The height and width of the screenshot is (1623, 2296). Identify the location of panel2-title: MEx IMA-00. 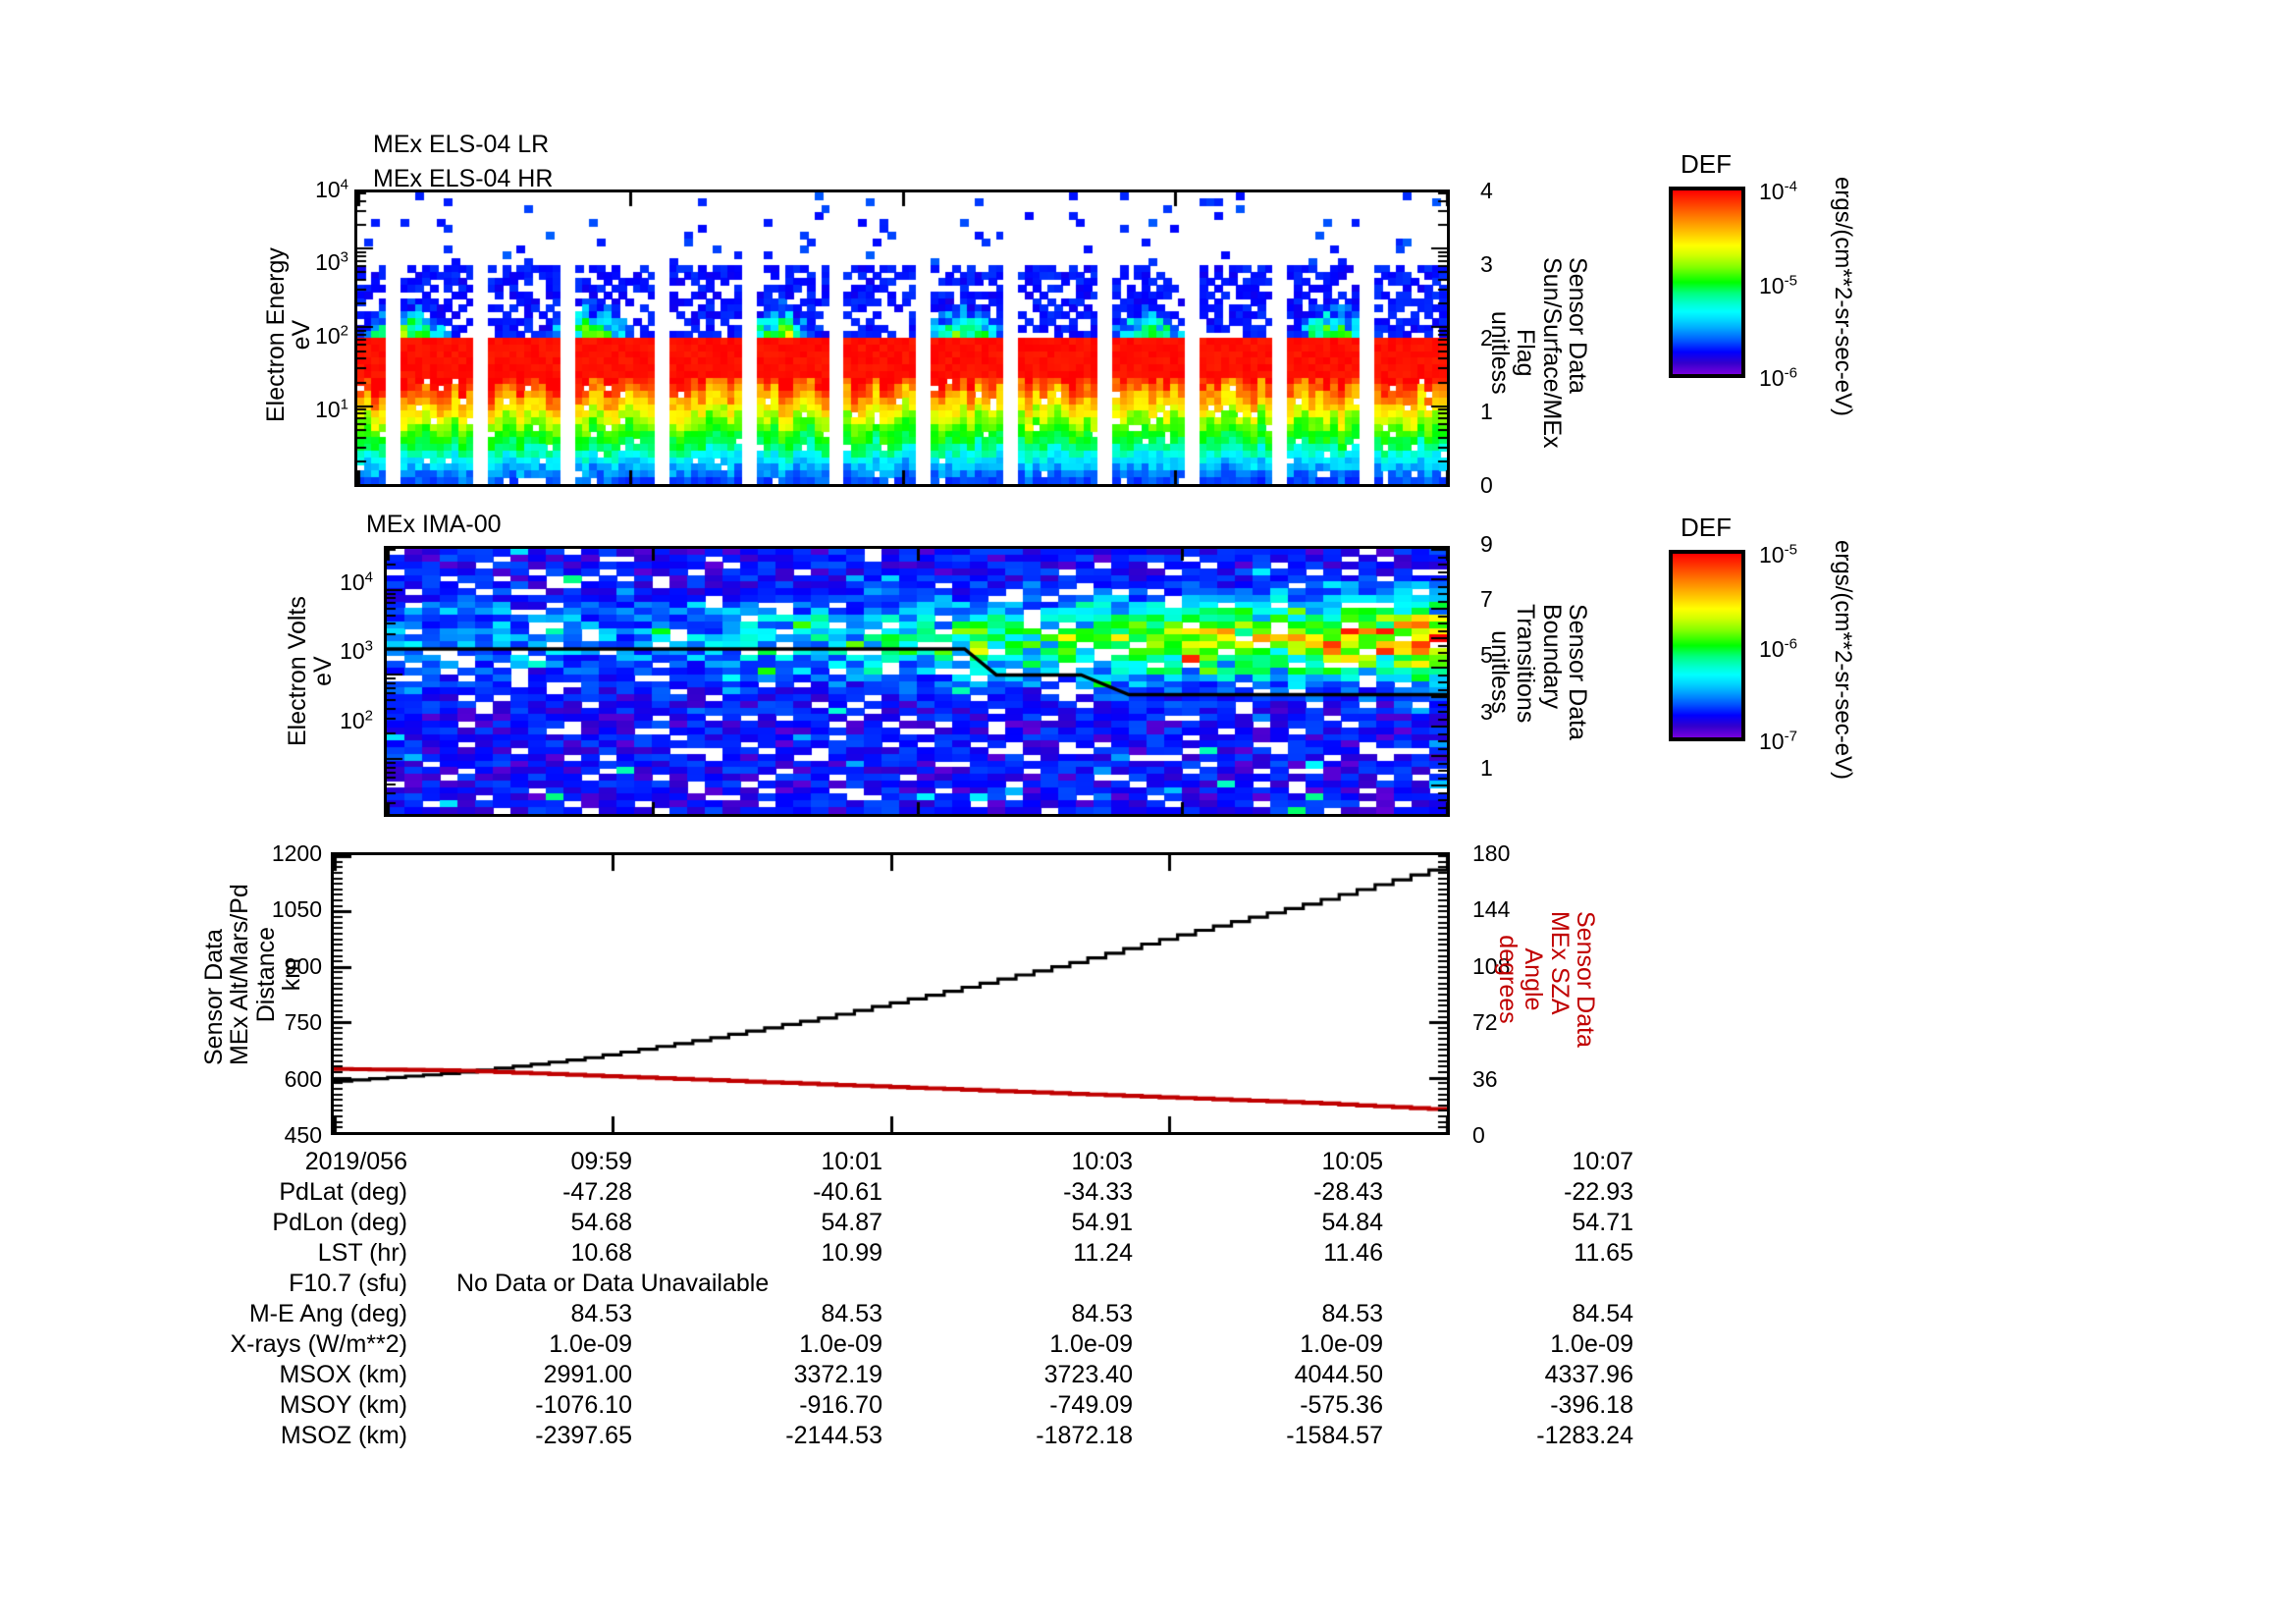
(434, 525).